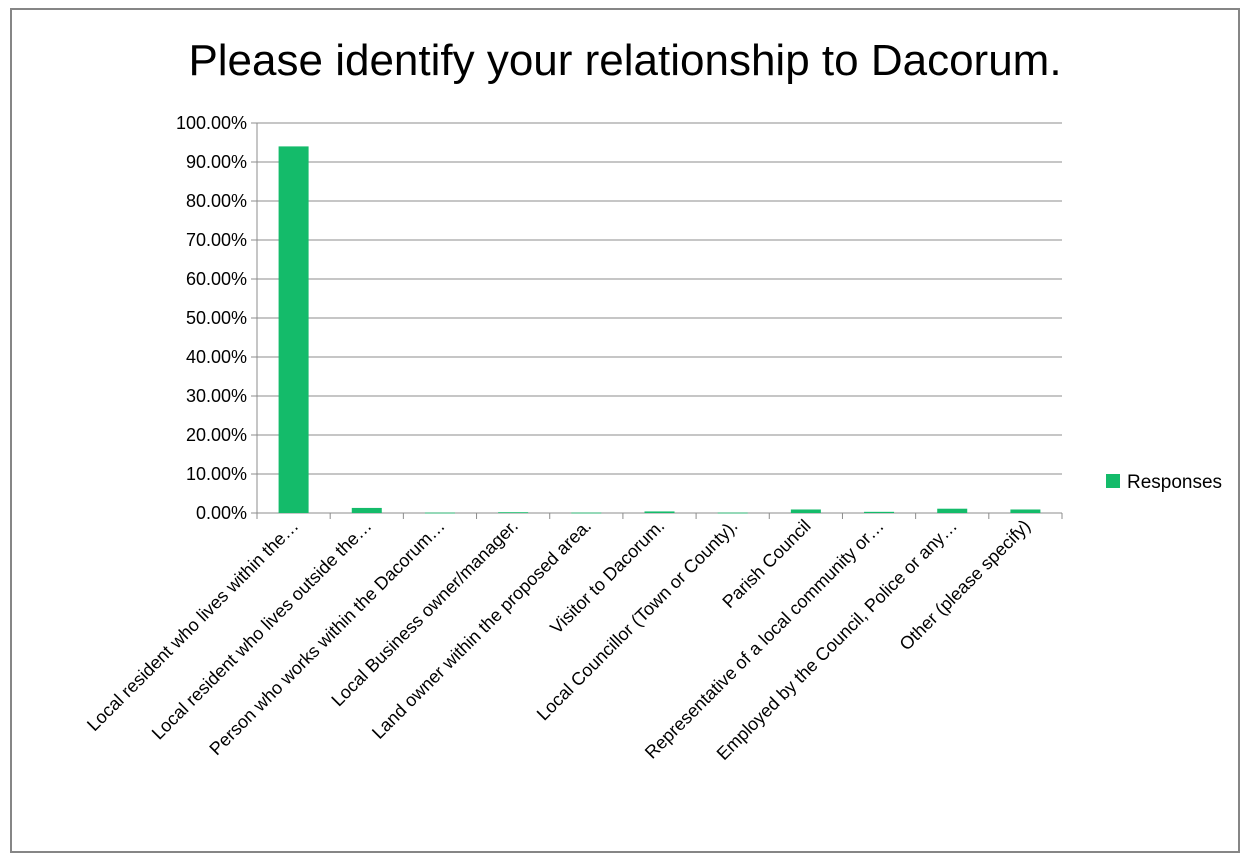  I want to click on y-tick-label: 30.00%, so click(216, 396).